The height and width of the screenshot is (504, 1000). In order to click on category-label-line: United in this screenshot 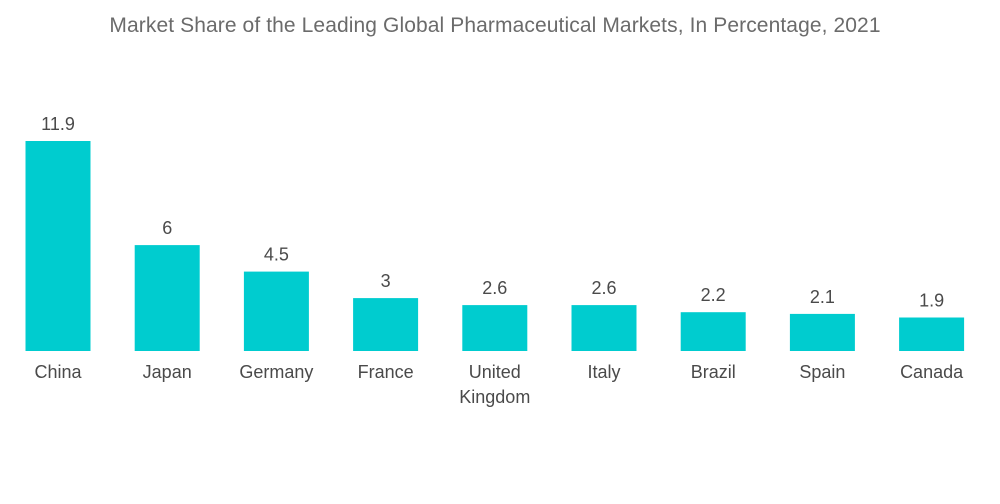, I will do `click(495, 372)`.